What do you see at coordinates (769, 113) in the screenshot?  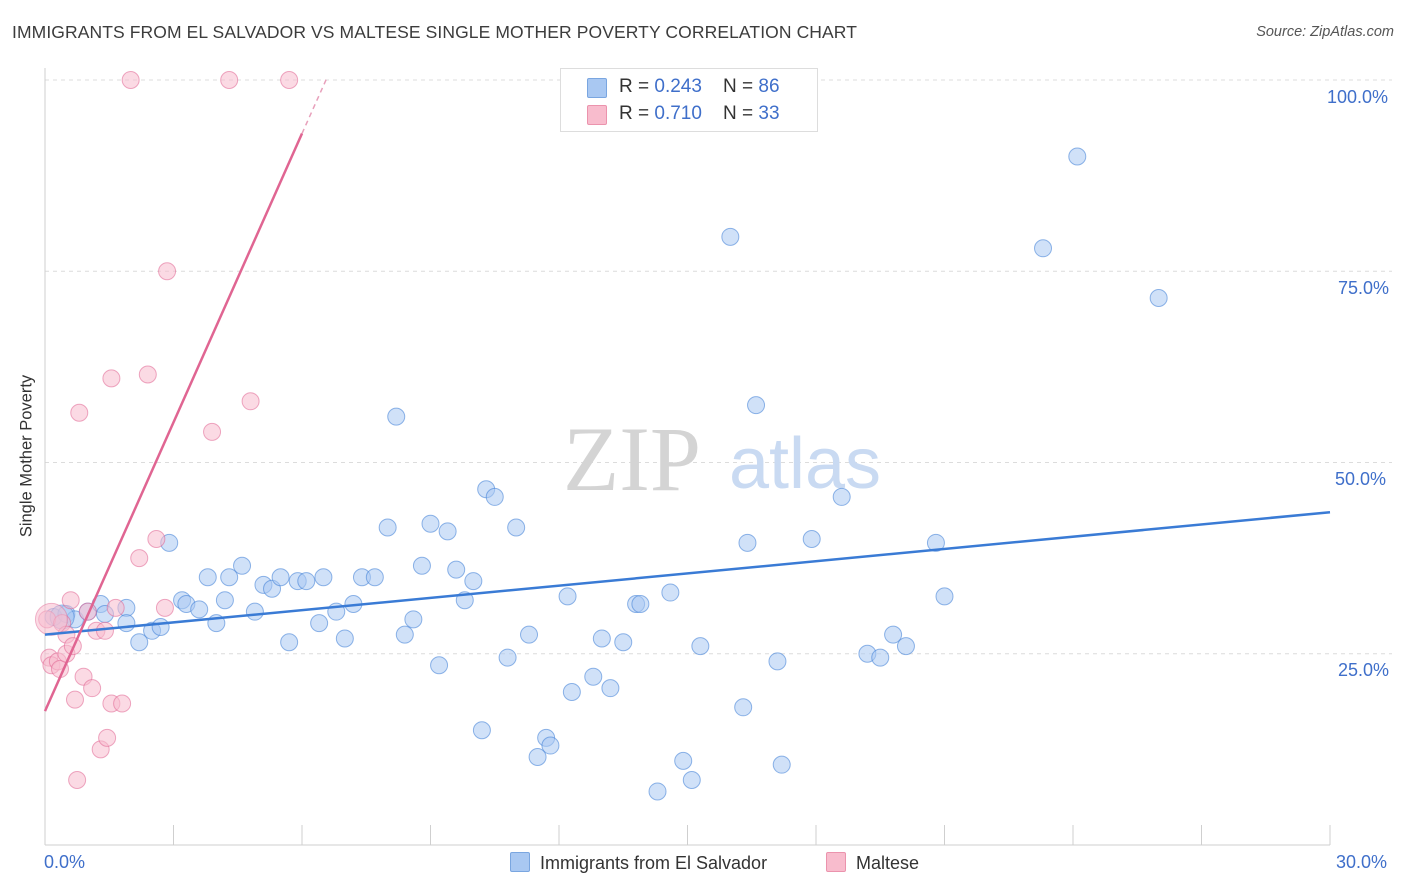 I see `legend-n-value: 33` at bounding box center [769, 113].